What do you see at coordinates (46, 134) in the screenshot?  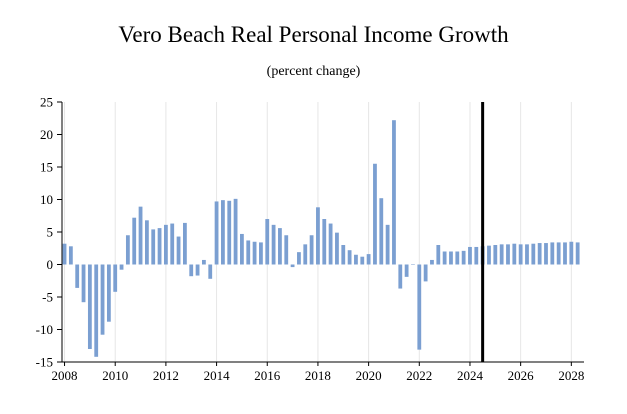 I see `y-tick-label: 20` at bounding box center [46, 134].